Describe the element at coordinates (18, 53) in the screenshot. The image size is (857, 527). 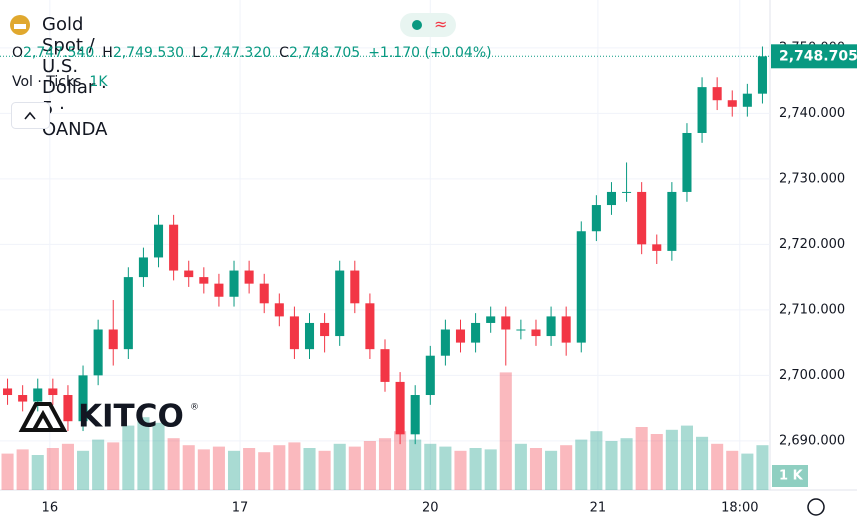
I see `ohlc-key: O` at that location.